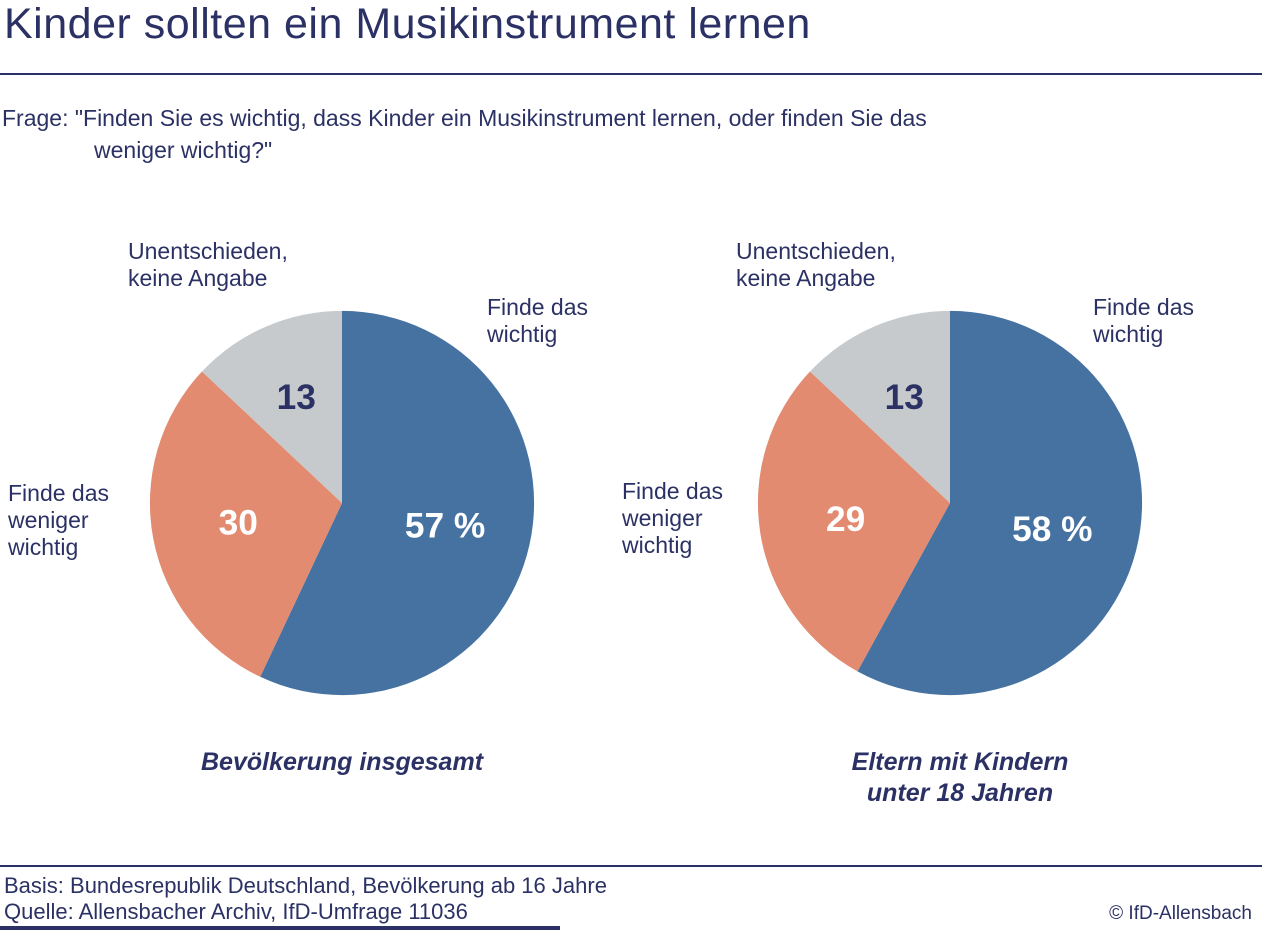  What do you see at coordinates (538, 321) in the screenshot?
I see `label-wichtig-left: Finde das wichtig` at bounding box center [538, 321].